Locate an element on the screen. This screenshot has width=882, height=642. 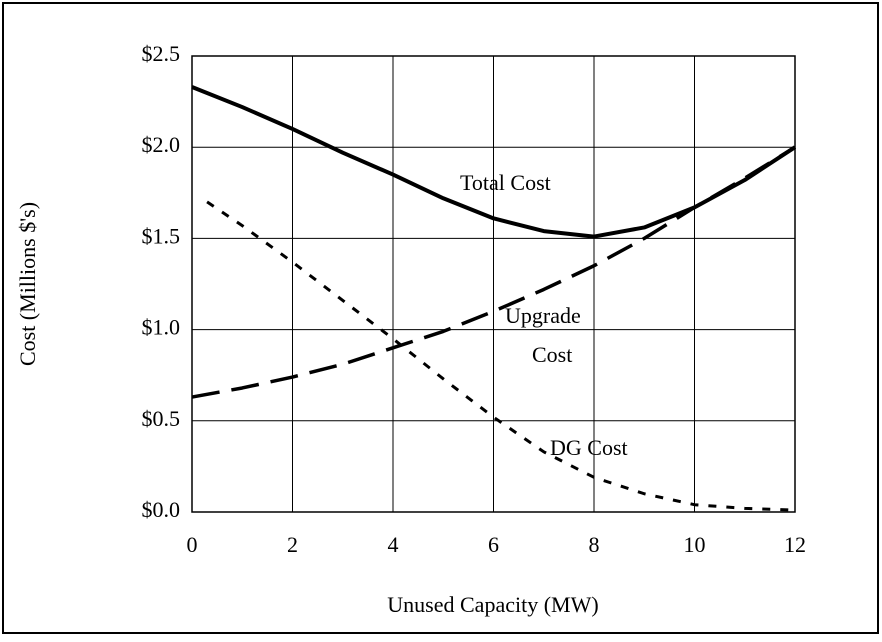
y-axis-label: Cost (Millions $'s) is located at coordinates (27, 284).